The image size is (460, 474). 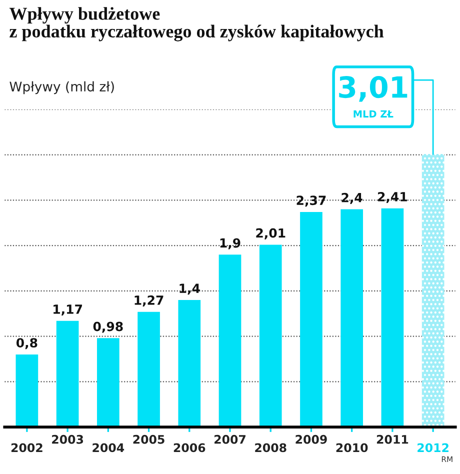 I want to click on data-label: 1,9, so click(x=230, y=244).